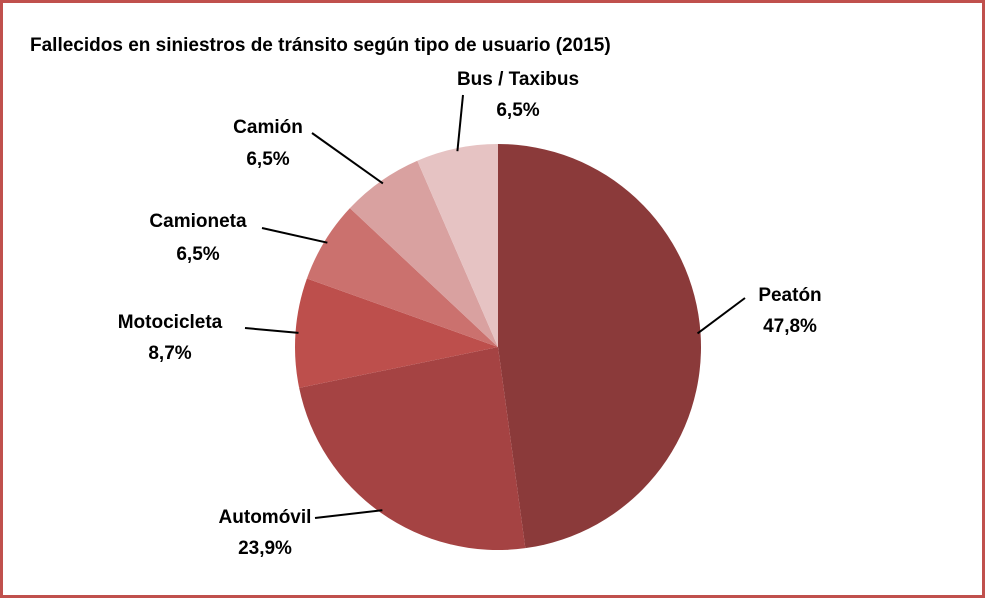 Image resolution: width=985 pixels, height=598 pixels. I want to click on slice-label: Motocicleta, so click(170, 322).